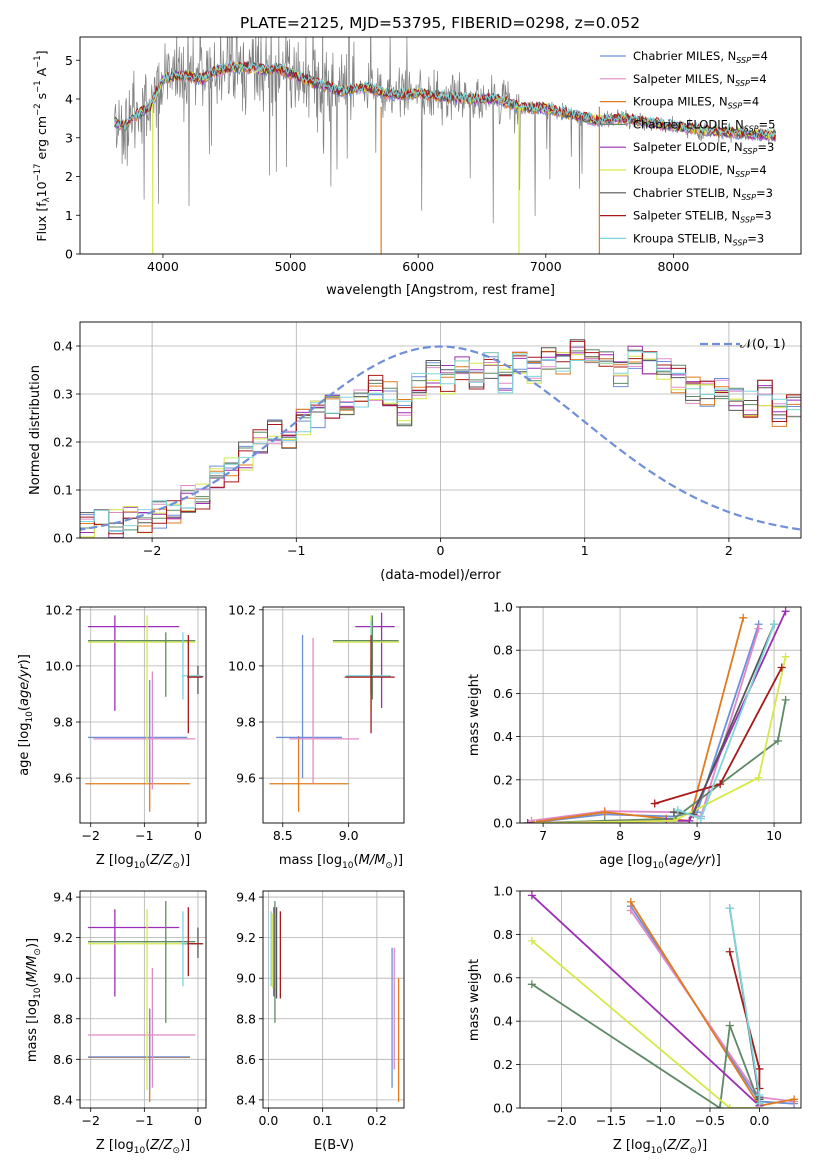 The width and height of the screenshot is (819, 1170). What do you see at coordinates (758, 628) in the screenshot?
I see `series-point-salpeter_miles` at bounding box center [758, 628].